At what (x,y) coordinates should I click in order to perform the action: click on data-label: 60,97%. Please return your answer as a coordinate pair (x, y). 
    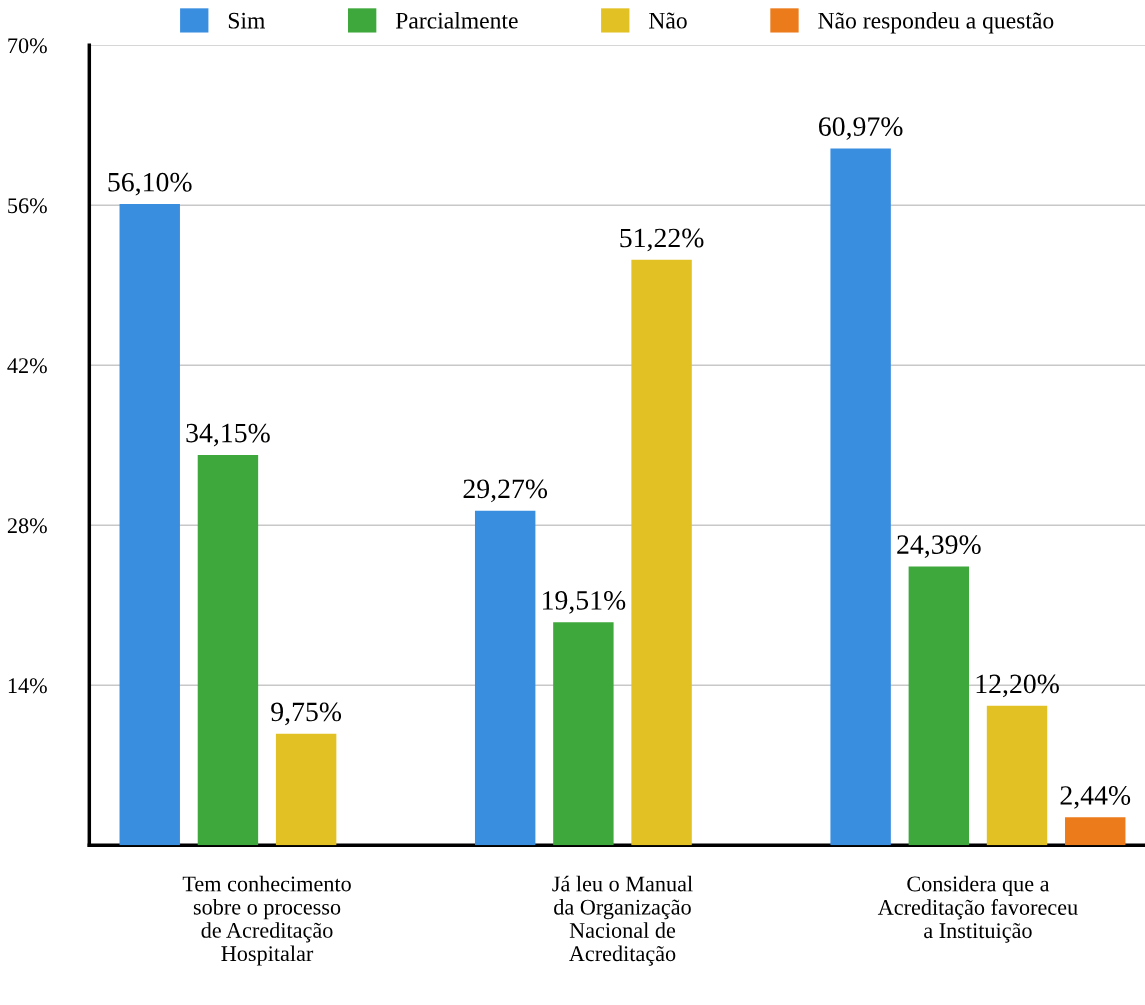
    Looking at the image, I should click on (861, 128).